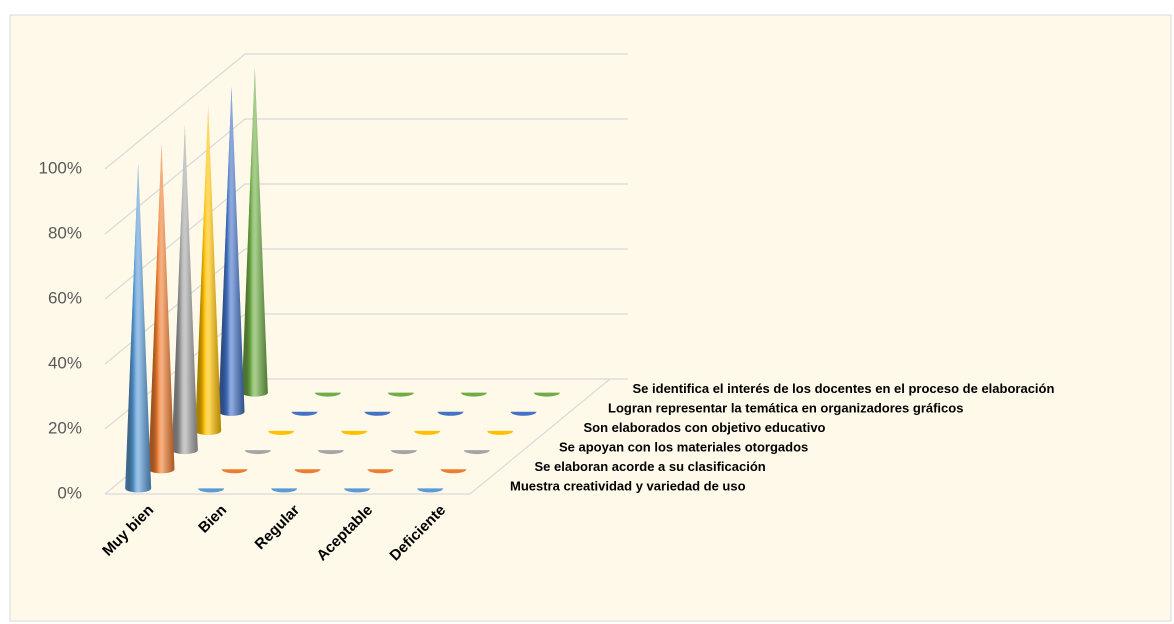  Describe the element at coordinates (683, 446) in the screenshot. I see `series-label: Se apoyan con los materiales otorgados` at that location.